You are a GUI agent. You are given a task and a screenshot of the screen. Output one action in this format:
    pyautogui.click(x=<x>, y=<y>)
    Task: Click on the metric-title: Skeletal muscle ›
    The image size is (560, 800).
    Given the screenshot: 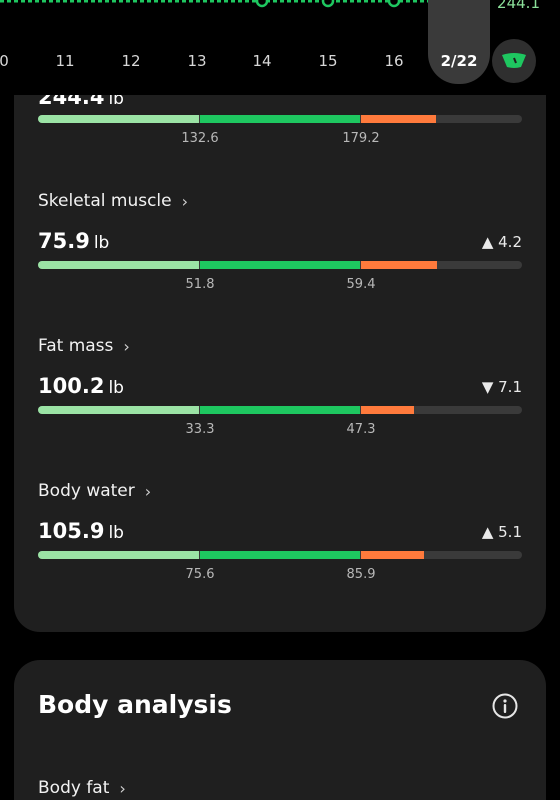 What is the action you would take?
    pyautogui.click(x=113, y=201)
    